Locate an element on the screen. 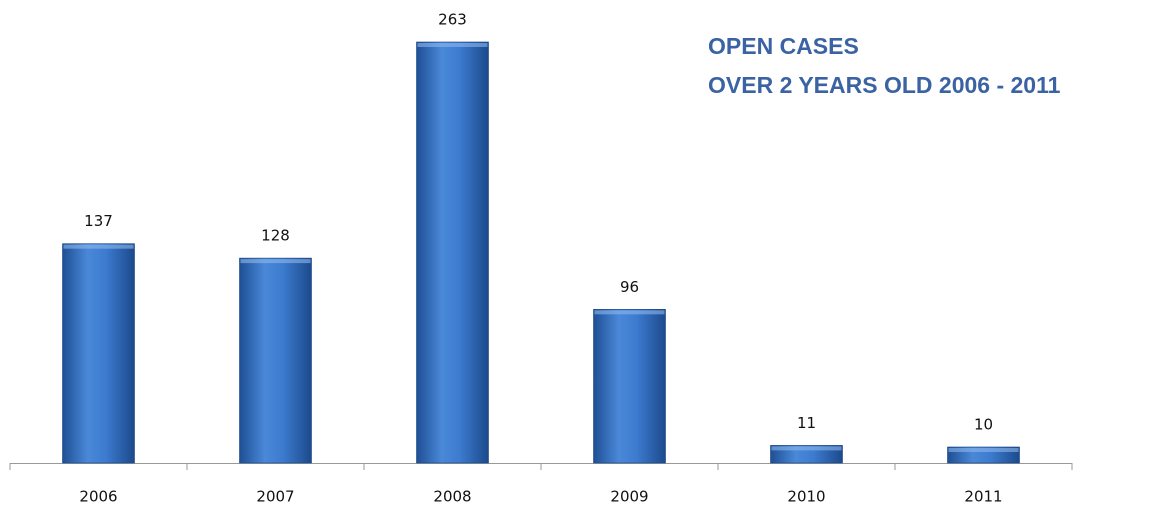  x-tick-label: 2011 is located at coordinates (983, 497).